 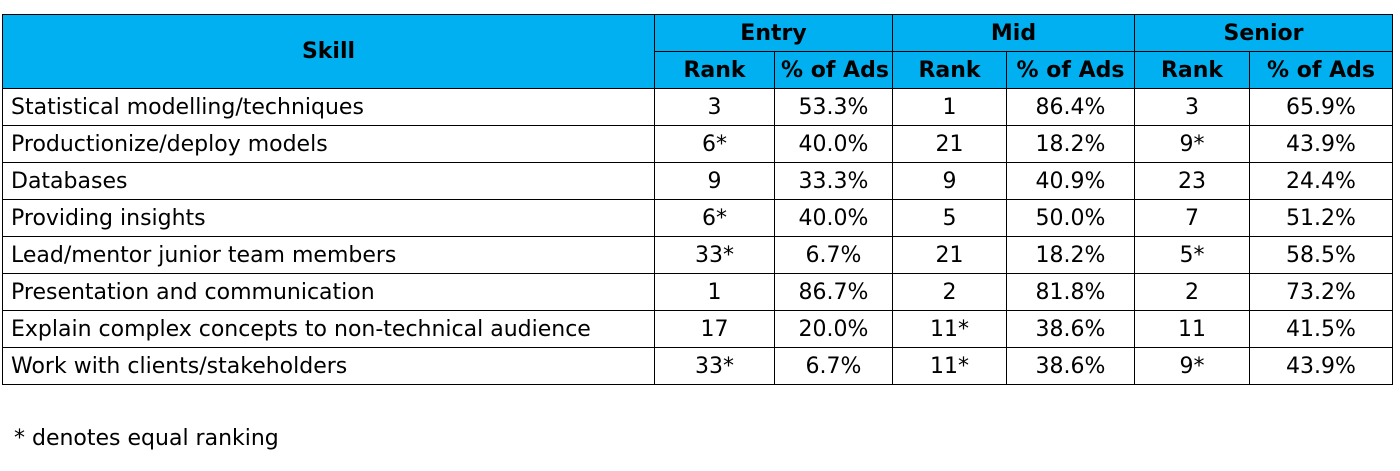 What do you see at coordinates (328, 51) in the screenshot?
I see `skill-column-header: Skill` at bounding box center [328, 51].